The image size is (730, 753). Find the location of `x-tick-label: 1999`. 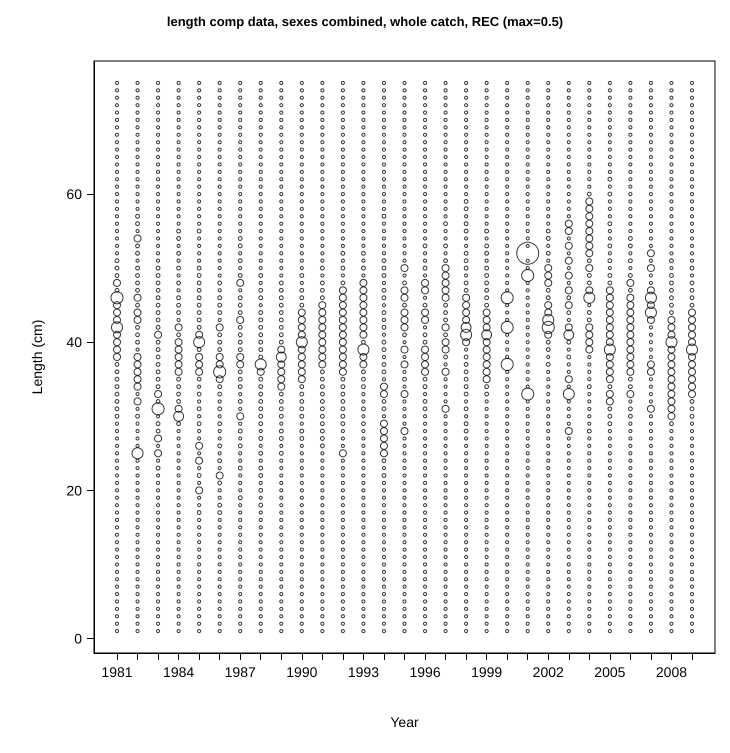

x-tick-label: 1999 is located at coordinates (486, 672).